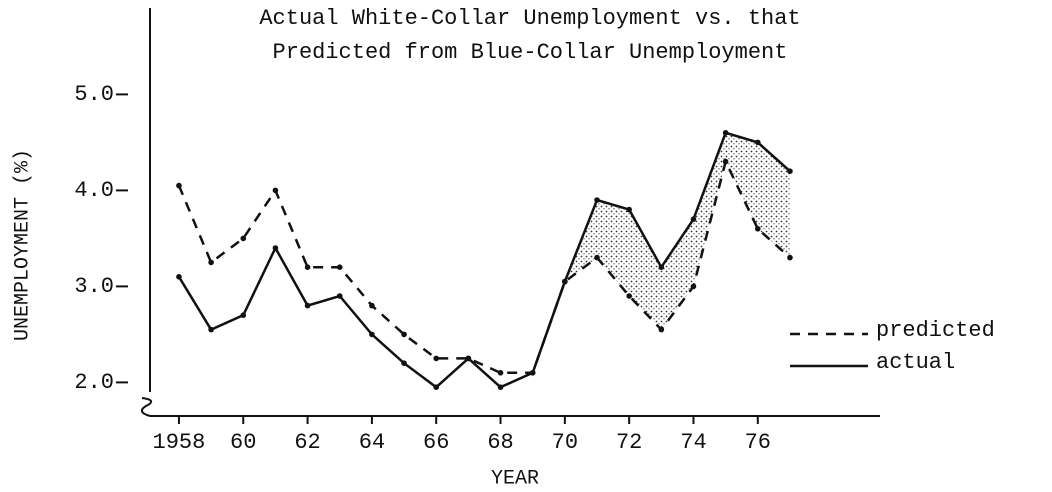 This screenshot has width=1052, height=492. What do you see at coordinates (94, 382) in the screenshot?
I see `y-tick-label: 2.0` at bounding box center [94, 382].